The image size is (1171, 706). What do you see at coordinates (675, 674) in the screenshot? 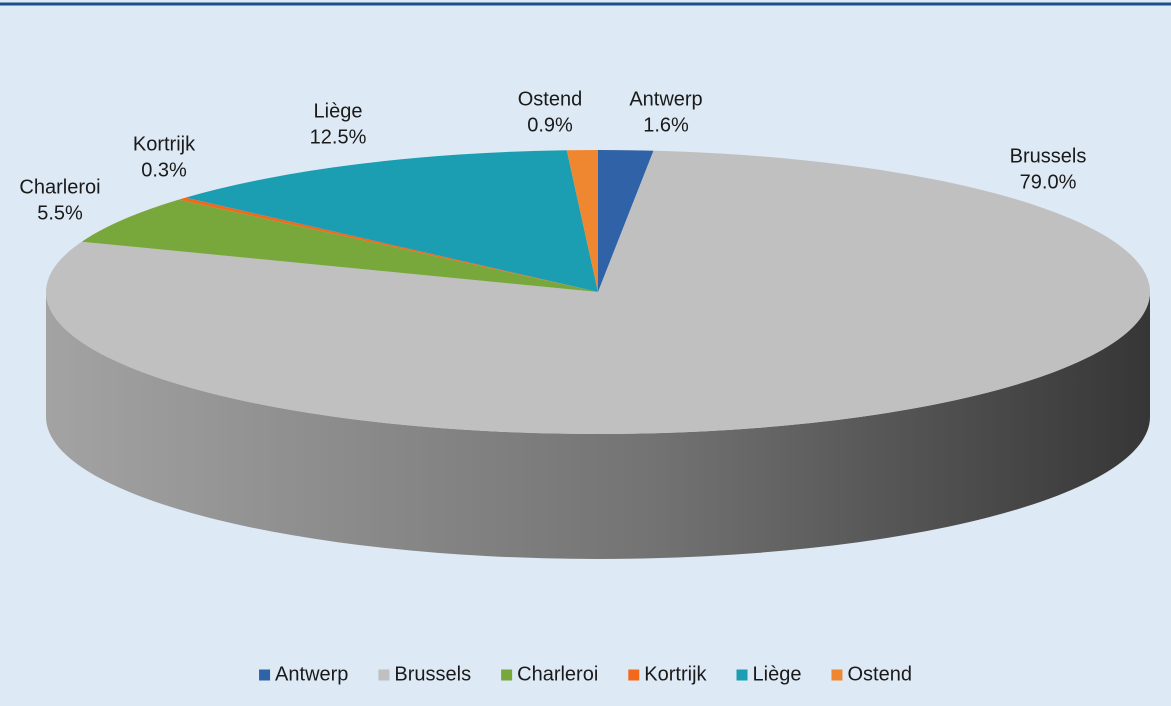
I see `legend-label: Kortrijk` at bounding box center [675, 674].